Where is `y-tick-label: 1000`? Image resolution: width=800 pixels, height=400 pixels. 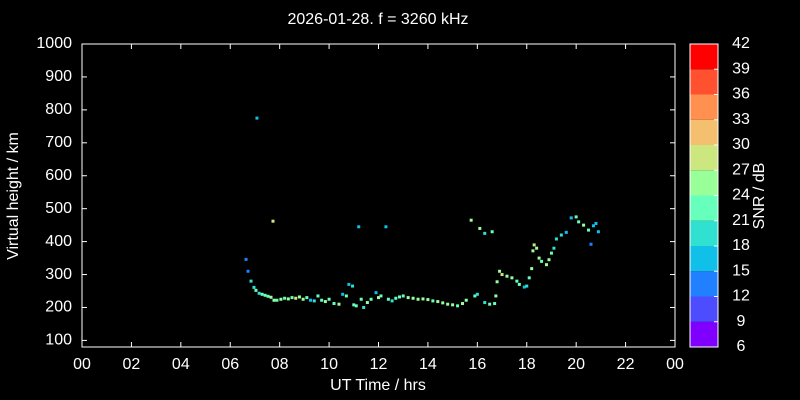 y-tick-label: 1000 is located at coordinates (54, 43).